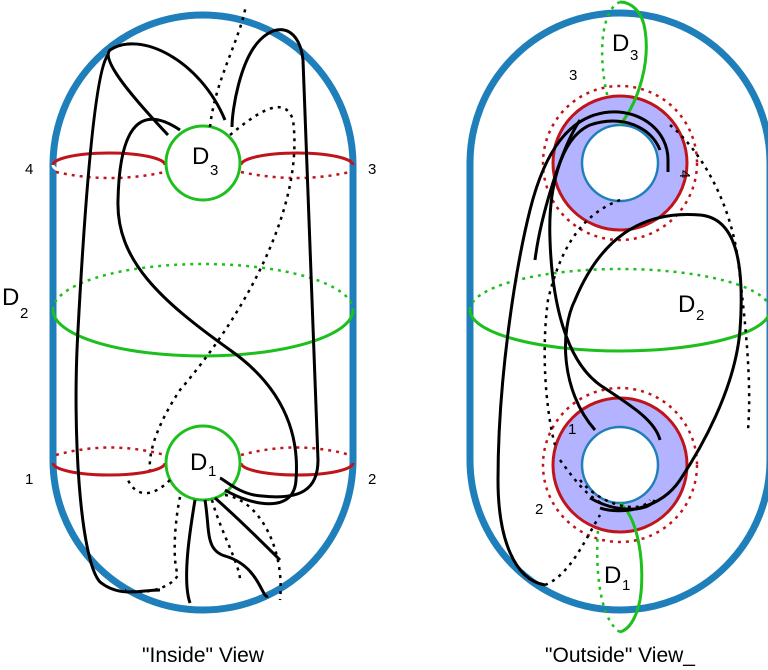  I want to click on outside-mark-top-inner: 4, so click(684, 174).